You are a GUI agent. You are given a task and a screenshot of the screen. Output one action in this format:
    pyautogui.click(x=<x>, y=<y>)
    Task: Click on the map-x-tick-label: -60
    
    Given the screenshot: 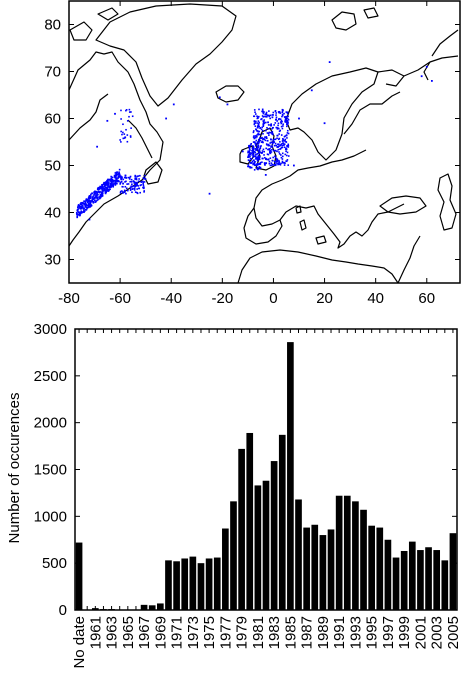 What is the action you would take?
    pyautogui.click(x=120, y=298)
    